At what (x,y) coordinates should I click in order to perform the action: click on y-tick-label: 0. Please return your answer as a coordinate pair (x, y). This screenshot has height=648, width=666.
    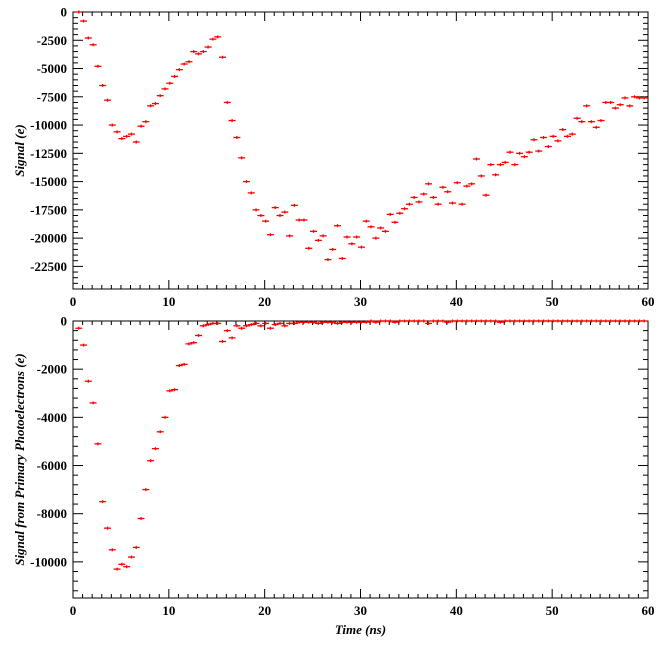
    Looking at the image, I should click on (64, 12).